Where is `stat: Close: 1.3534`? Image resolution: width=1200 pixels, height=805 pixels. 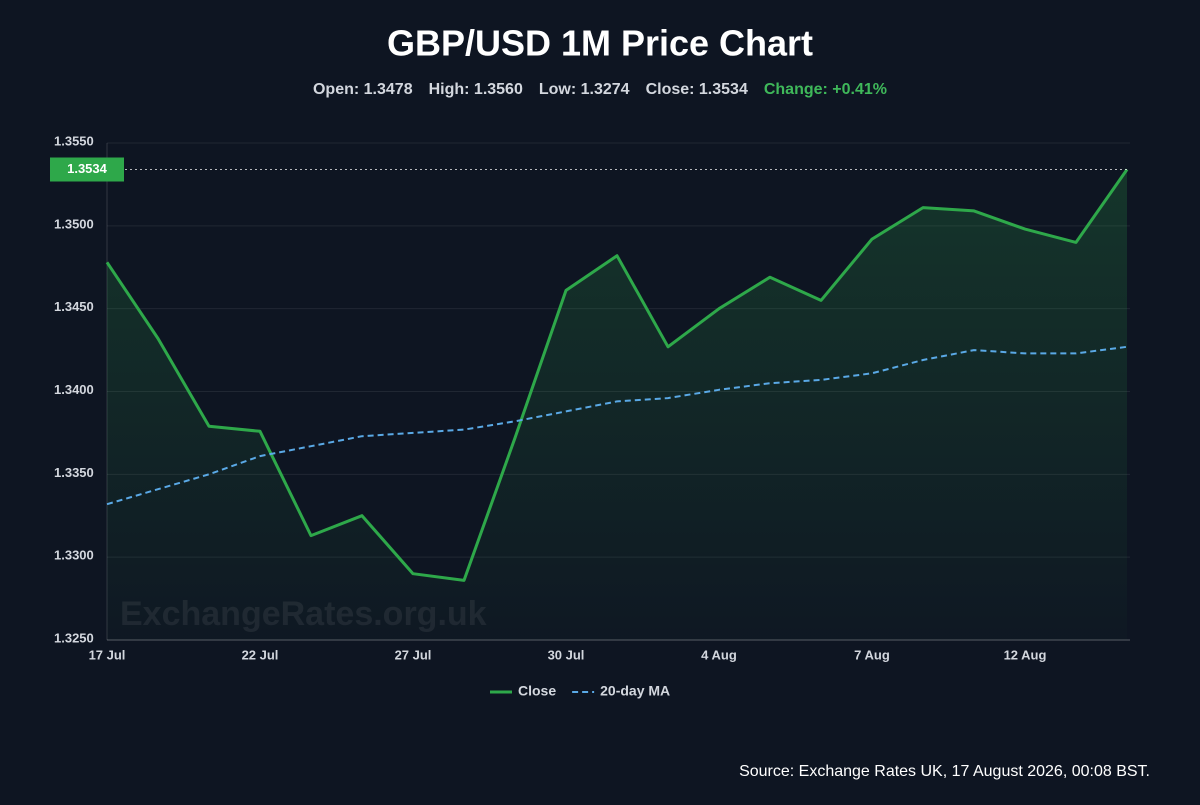 stat: Close: 1.3534 is located at coordinates (697, 89).